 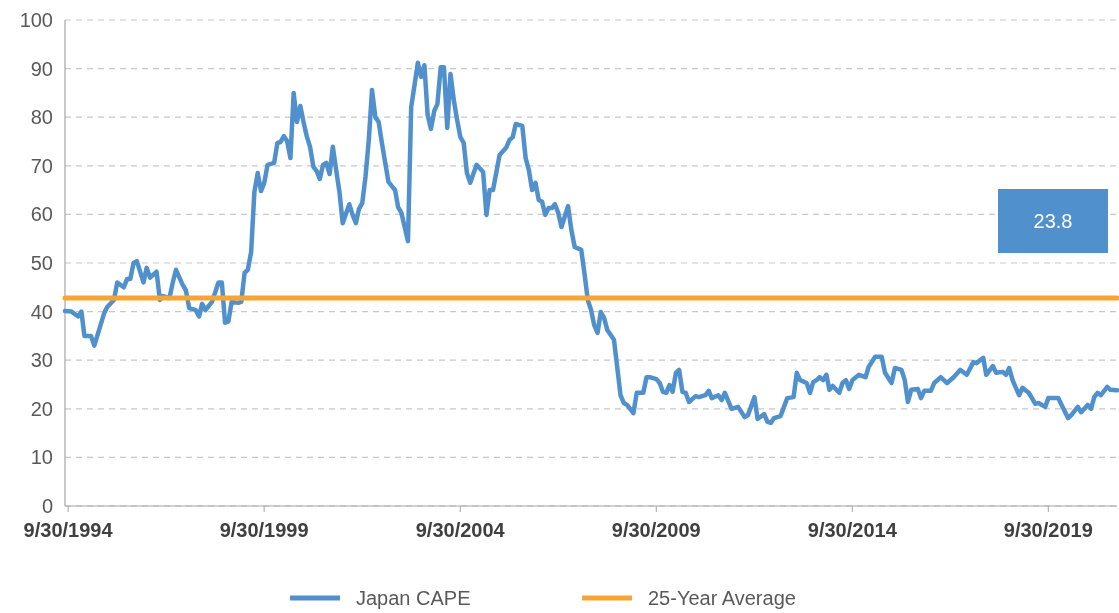 What do you see at coordinates (41, 68) in the screenshot?
I see `y-tick-label: 90` at bounding box center [41, 68].